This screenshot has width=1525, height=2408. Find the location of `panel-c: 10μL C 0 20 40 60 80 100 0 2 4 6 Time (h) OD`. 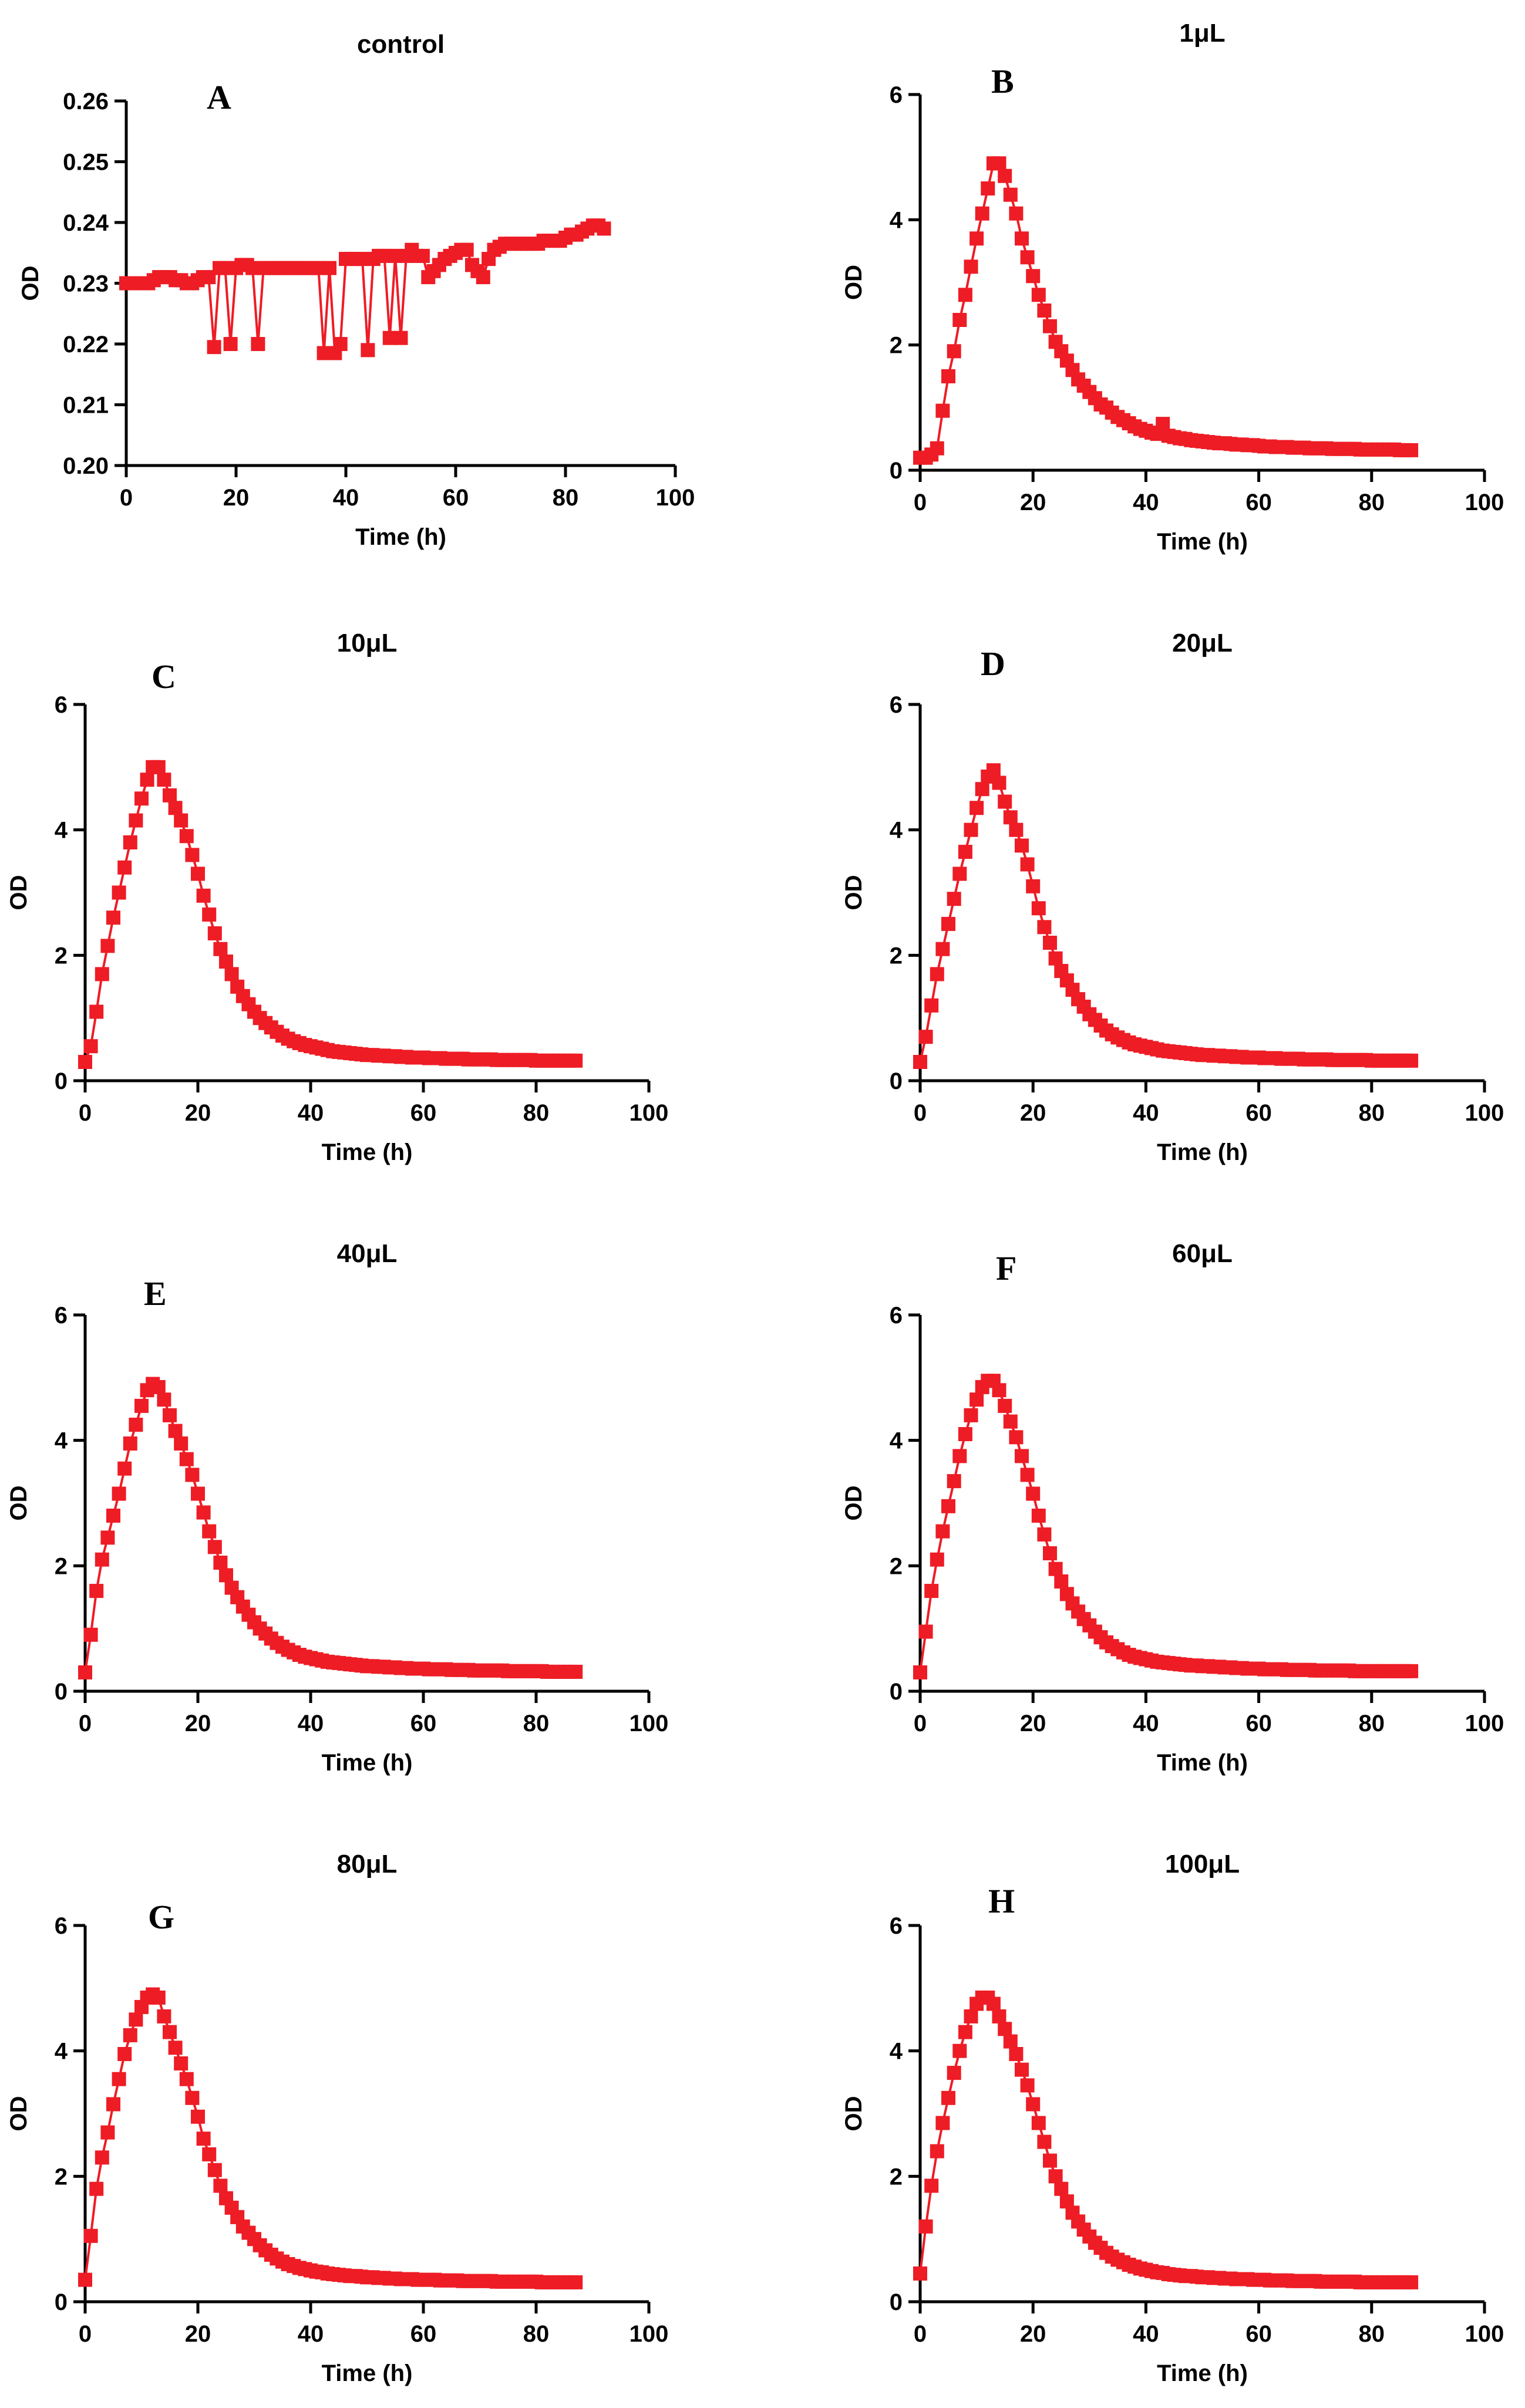

panel-c: 10μL C 0 20 40 60 80 100 0 2 4 6 Time (h) OD is located at coordinates (337, 897).